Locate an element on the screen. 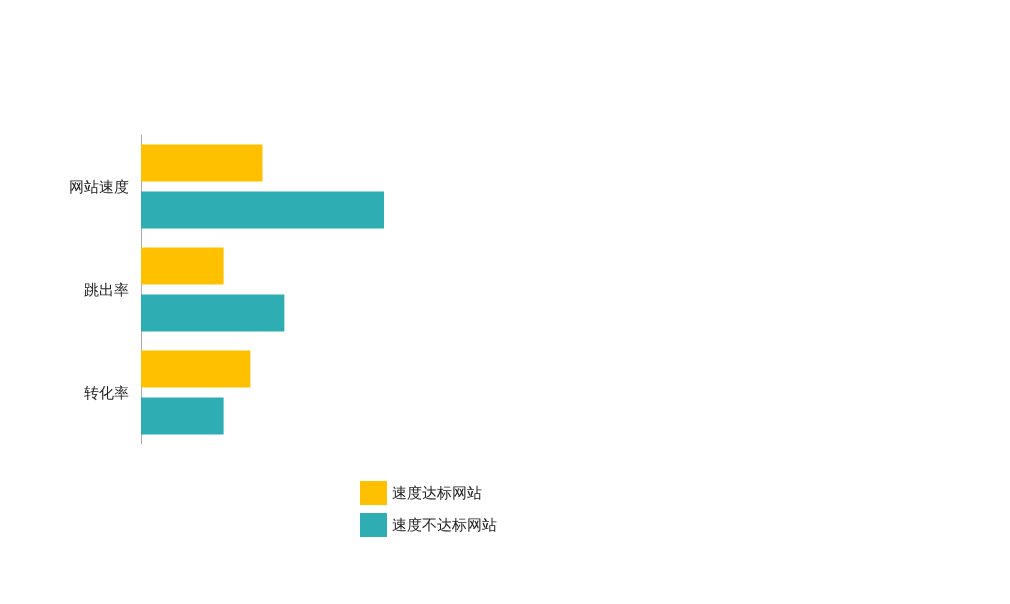 This screenshot has height=604, width=1010. y-tick-label: 转化率 is located at coordinates (106, 392).